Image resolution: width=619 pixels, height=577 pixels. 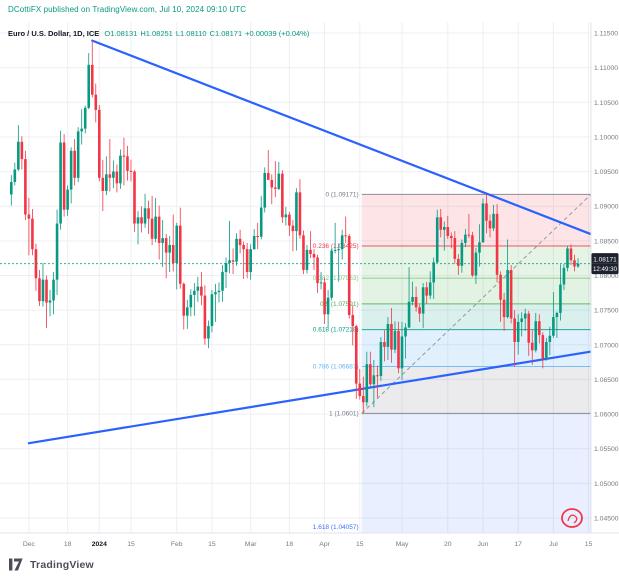 What do you see at coordinates (336, 278) in the screenshot?
I see `fib-level-label: 0.382 (1.07963)` at bounding box center [336, 278].